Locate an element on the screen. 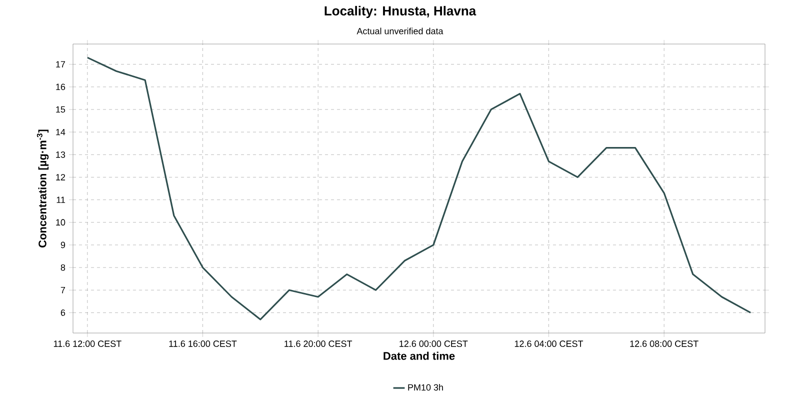 This screenshot has width=800, height=400. x-tick-label: 11.6 20:00 CEST is located at coordinates (318, 343).